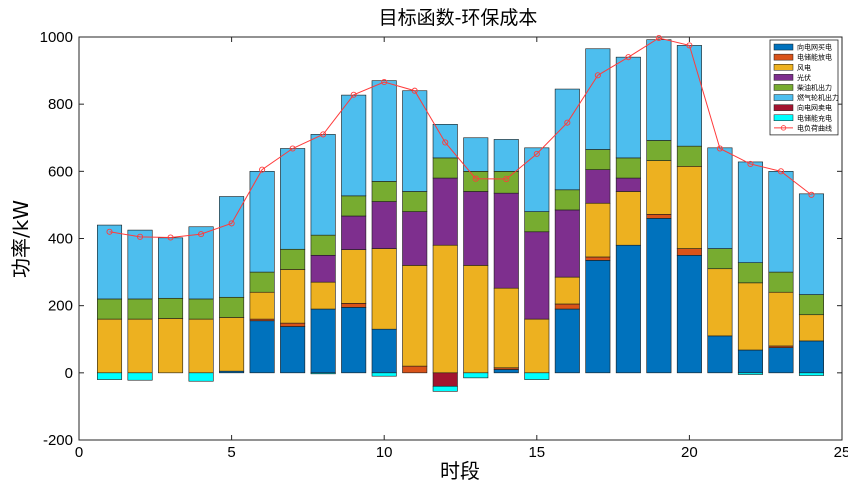 The image size is (848, 486). Describe the element at coordinates (750, 212) in the screenshot. I see `bar-segment-s6-t22` at that location.